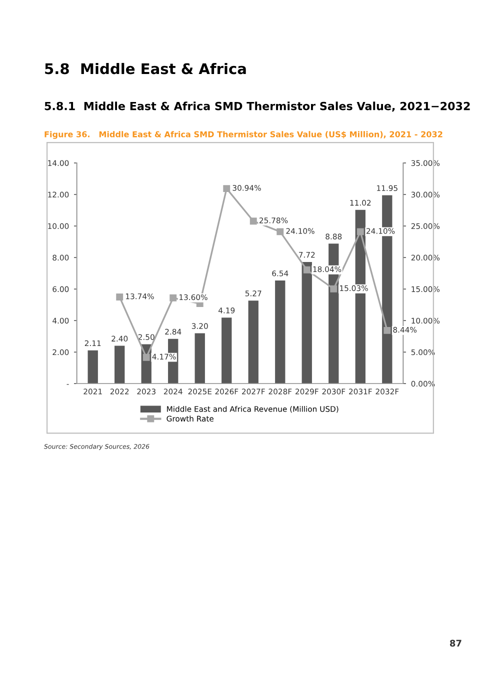 The height and width of the screenshot is (679, 480). I want to click on text: 87, so click(456, 643).